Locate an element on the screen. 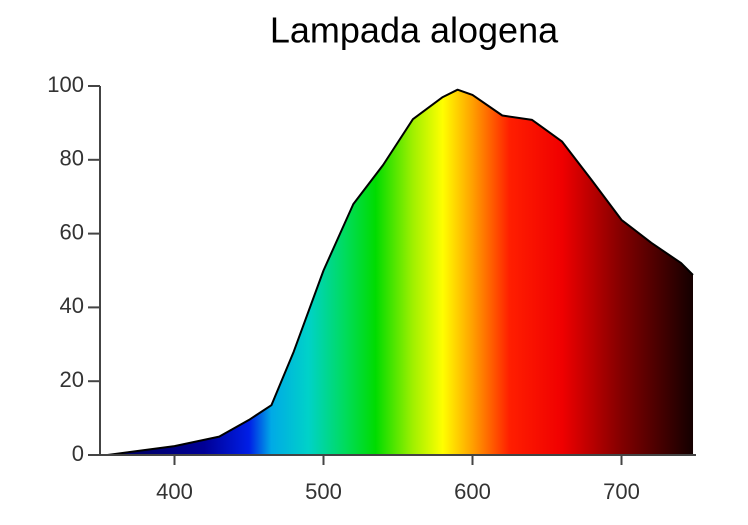  chart-title: Lampada alogena is located at coordinates (414, 30).